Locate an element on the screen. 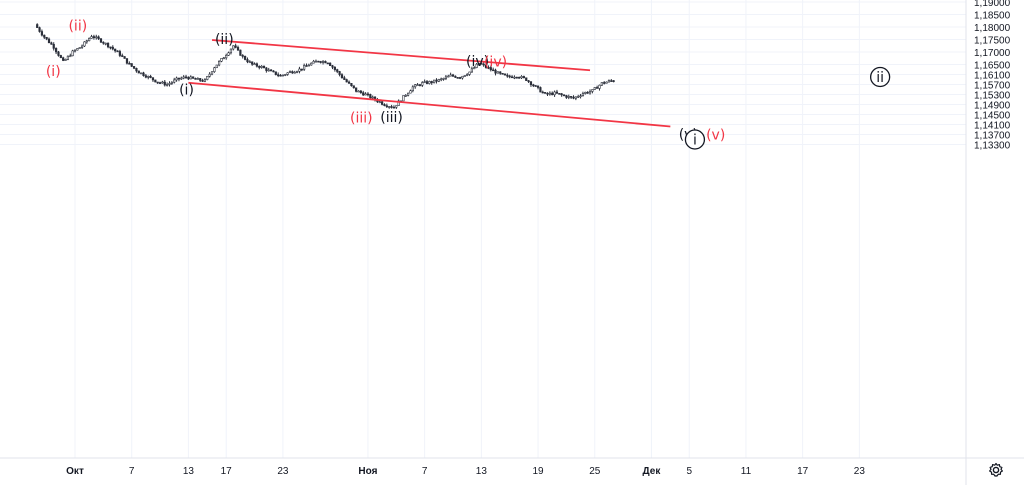 The height and width of the screenshot is (485, 1024). y-tick-label: 1,18000 is located at coordinates (992, 28).